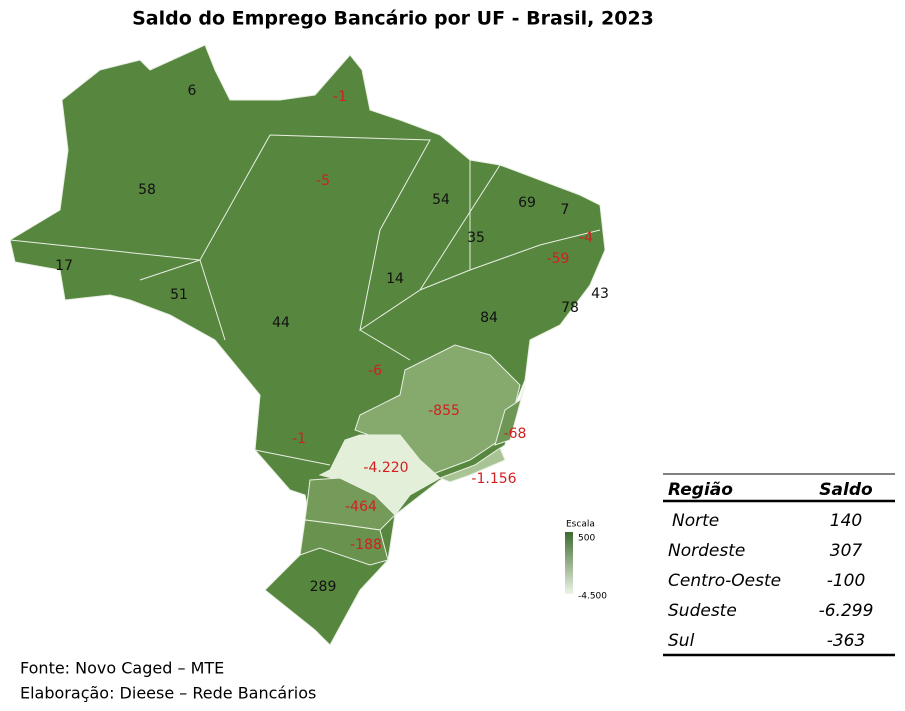  I want to click on state-value: -4.220, so click(385, 468).